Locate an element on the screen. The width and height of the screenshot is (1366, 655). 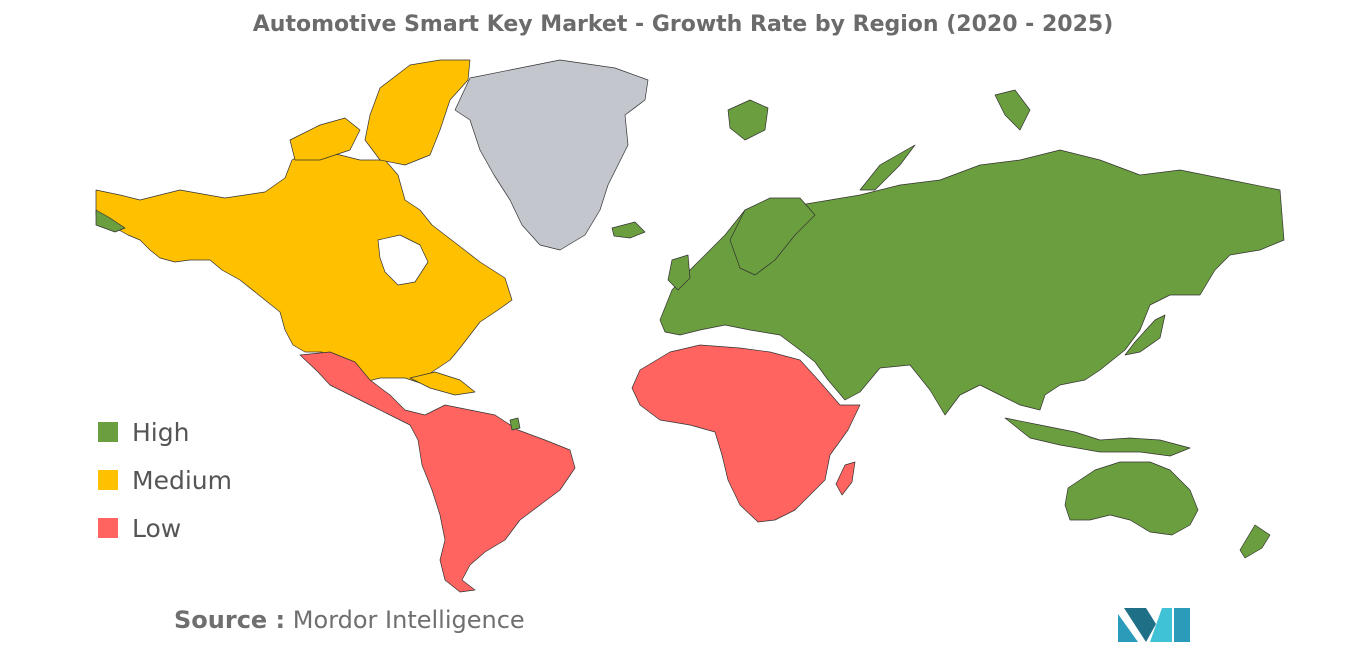
legend-item-high: High is located at coordinates (165, 432).